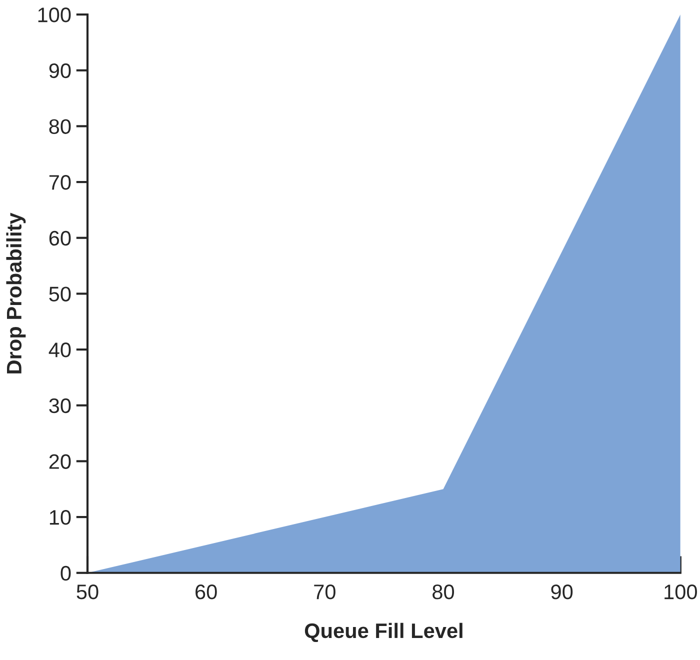 This screenshot has height=660, width=700. What do you see at coordinates (60, 70) in the screenshot?
I see `y-tick-label: 90` at bounding box center [60, 70].